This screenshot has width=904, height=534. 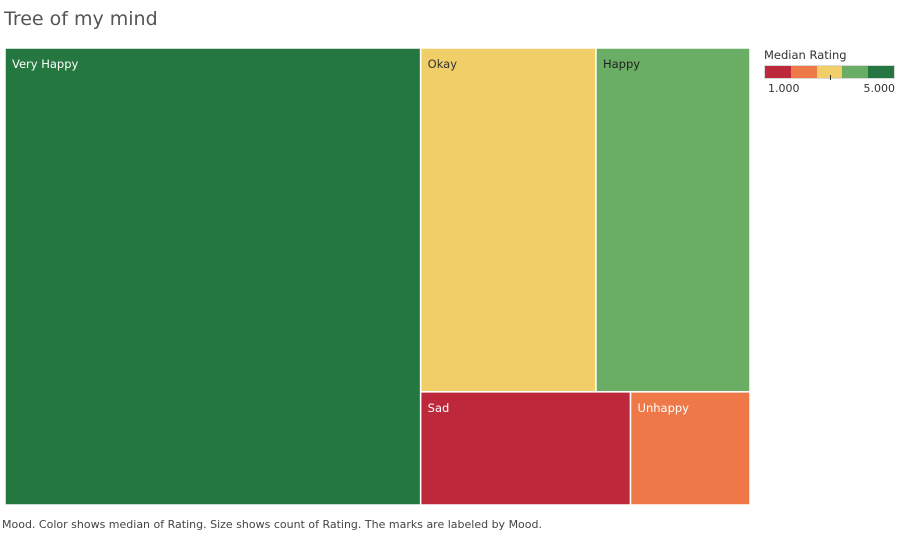 What do you see at coordinates (81, 19) in the screenshot?
I see `chart-title: Tree of my mind` at bounding box center [81, 19].